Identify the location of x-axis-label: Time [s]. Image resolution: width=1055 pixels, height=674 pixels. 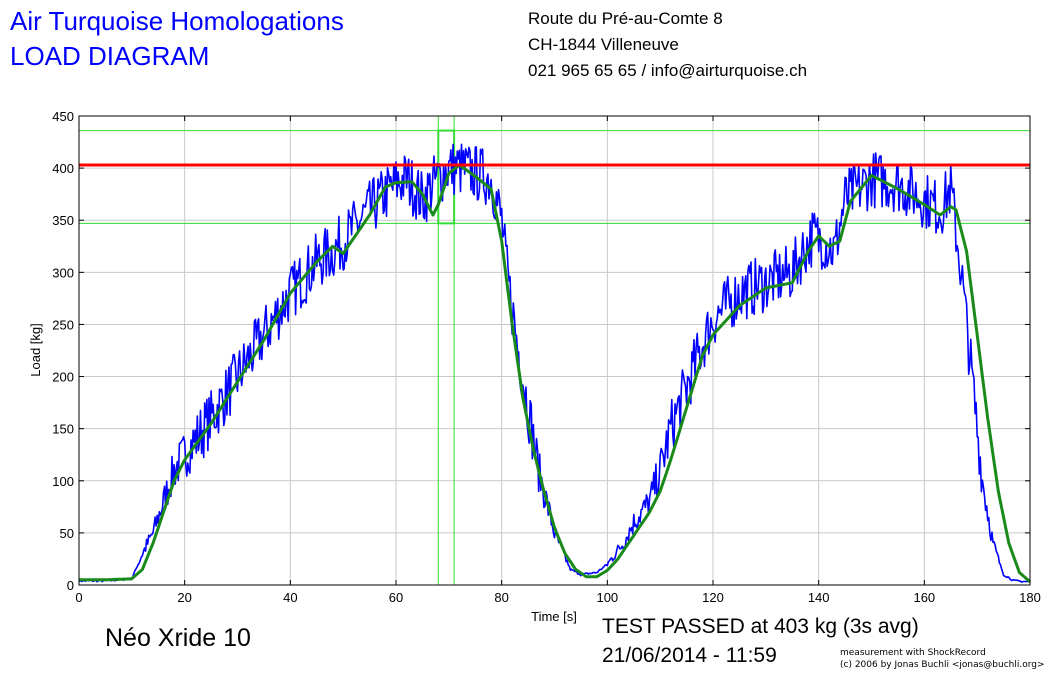
(554, 616).